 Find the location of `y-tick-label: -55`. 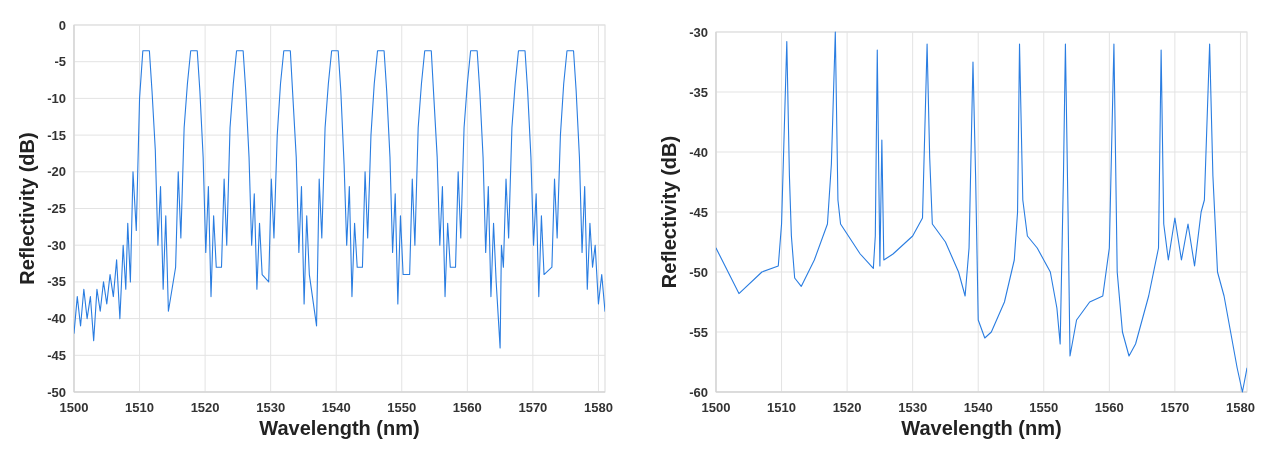

y-tick-label: -55 is located at coordinates (698, 332).